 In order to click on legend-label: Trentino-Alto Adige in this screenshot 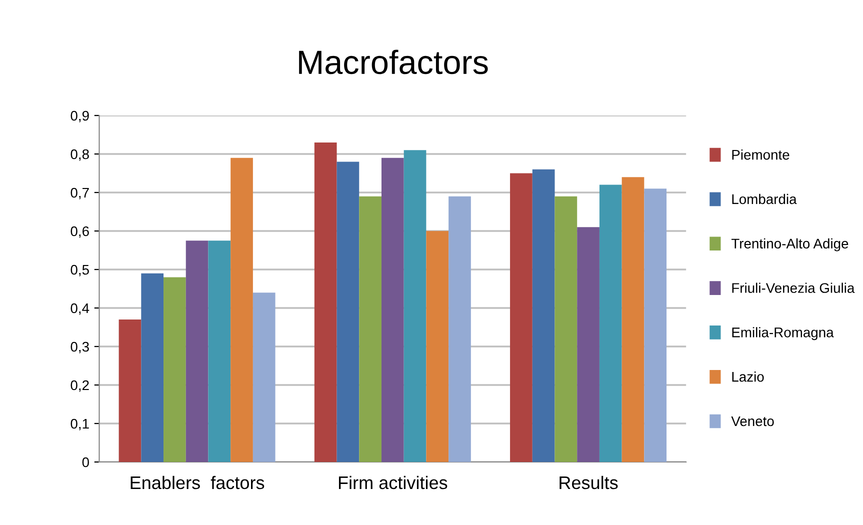, I will do `click(789, 245)`.